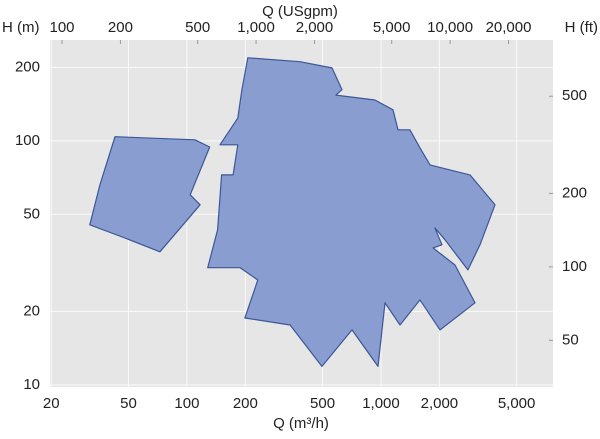 The image size is (600, 439). I want to click on y-tick-label: 50, so click(31, 213).